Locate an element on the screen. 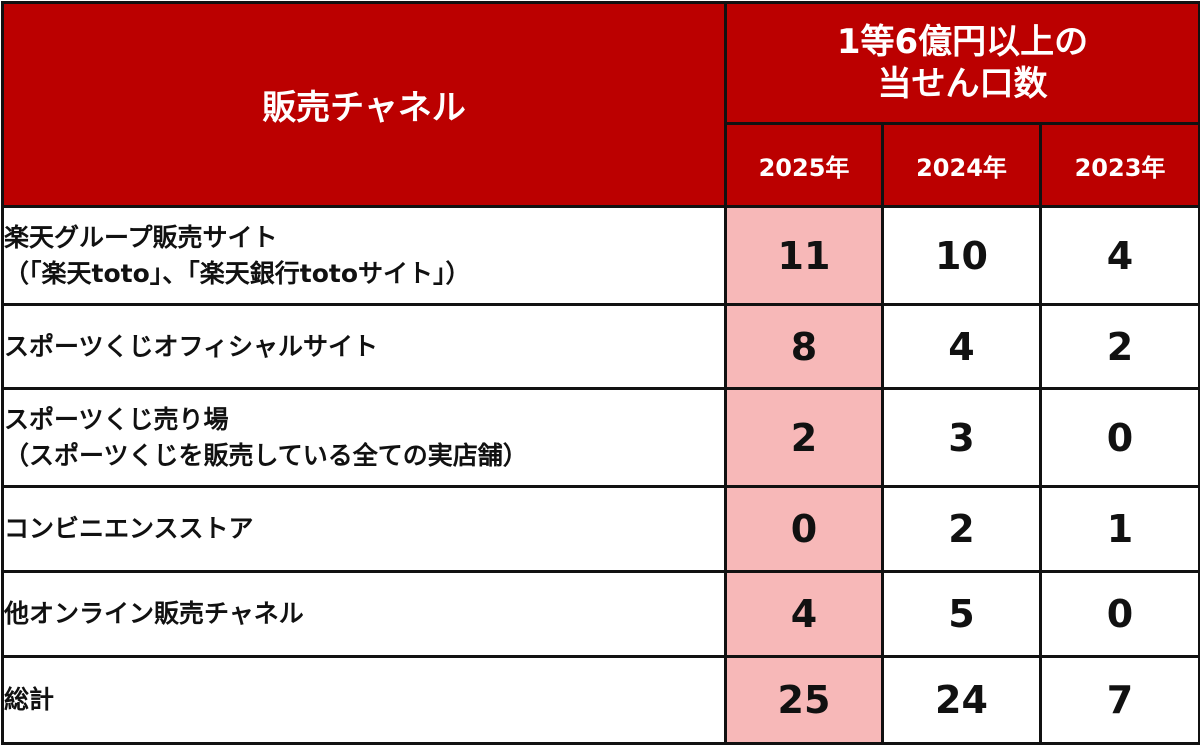  row-label-retail-stores: スポーツくじ売り場 （スポーツくじを販売している全ての実店舗） is located at coordinates (364, 437).